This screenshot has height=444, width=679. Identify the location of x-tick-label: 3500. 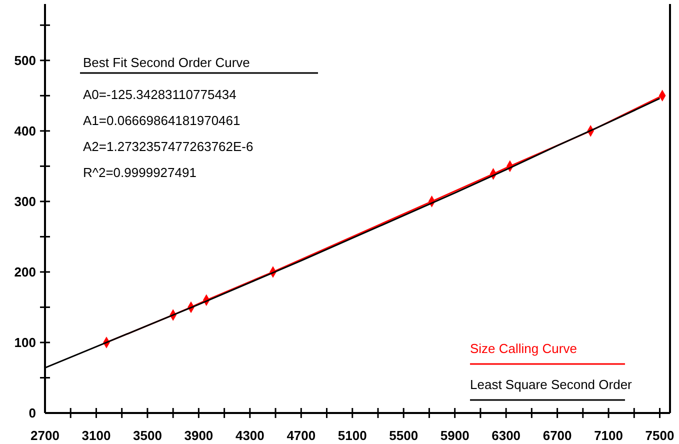
(147, 435).